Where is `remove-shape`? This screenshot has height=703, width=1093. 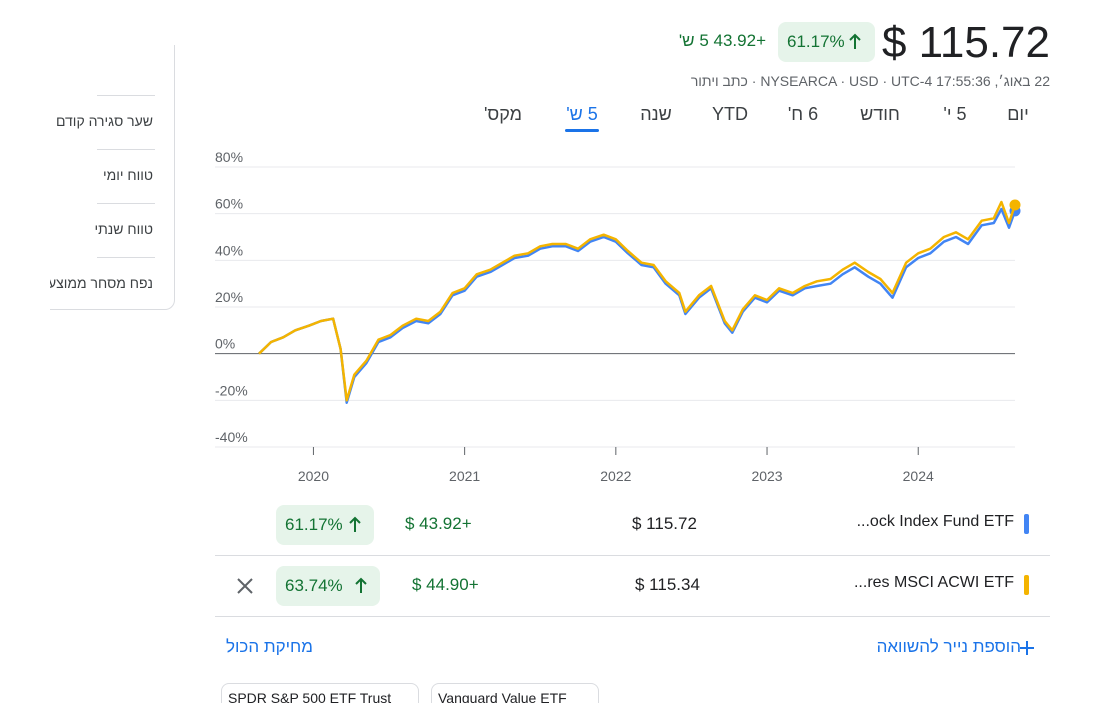
remove-shape is located at coordinates (245, 586).